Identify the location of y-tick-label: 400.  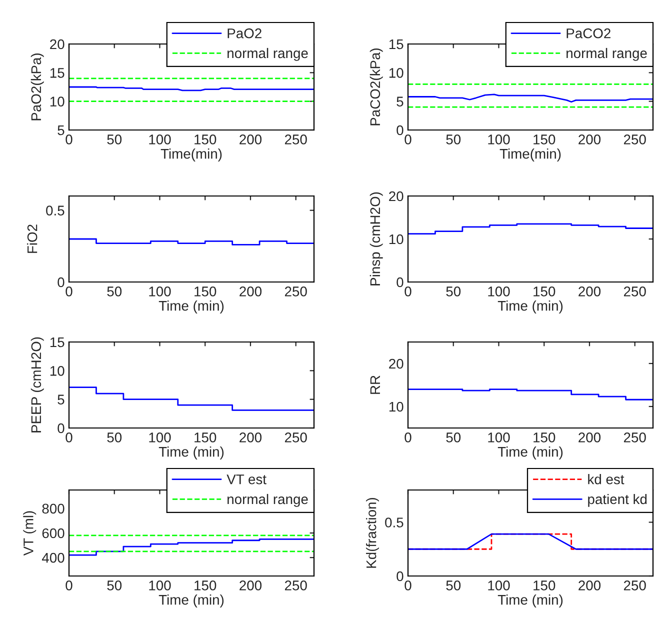
(53, 557).